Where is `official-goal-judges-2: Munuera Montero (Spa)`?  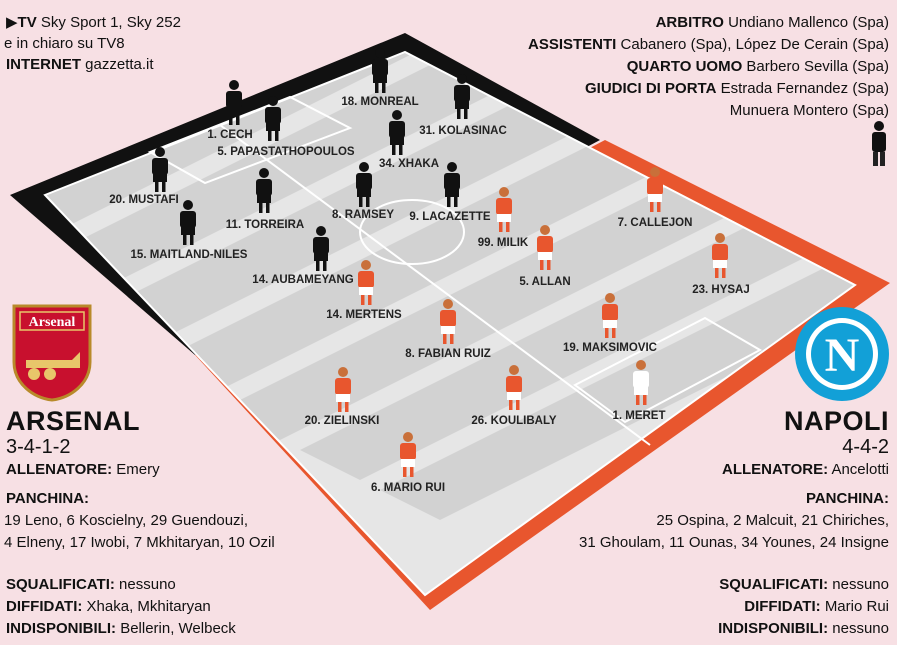
official-goal-judges-2: Munuera Montero (Spa) is located at coordinates (809, 110).